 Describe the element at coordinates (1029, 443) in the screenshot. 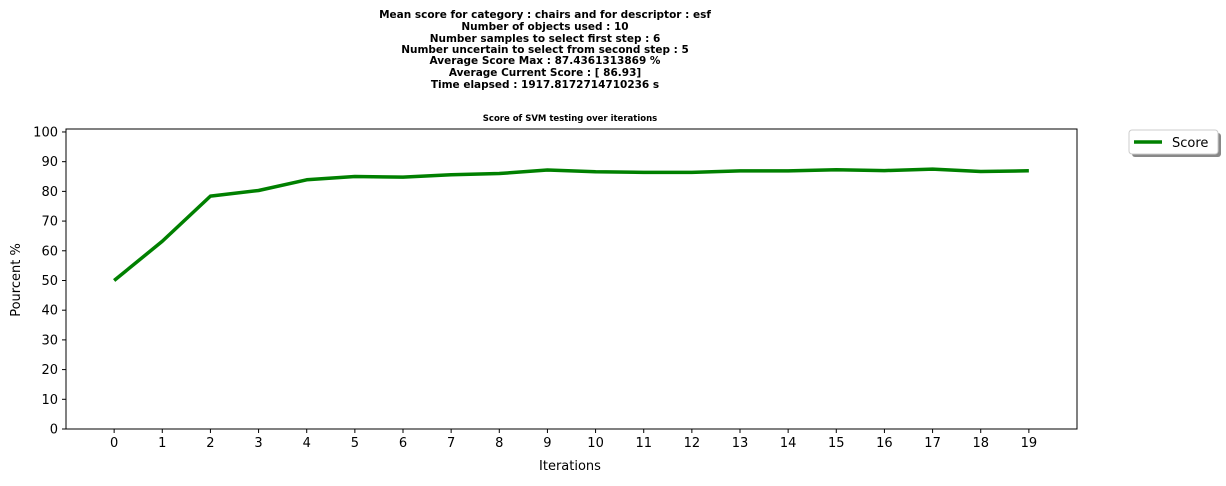

I see `x-tick-label: 19` at that location.